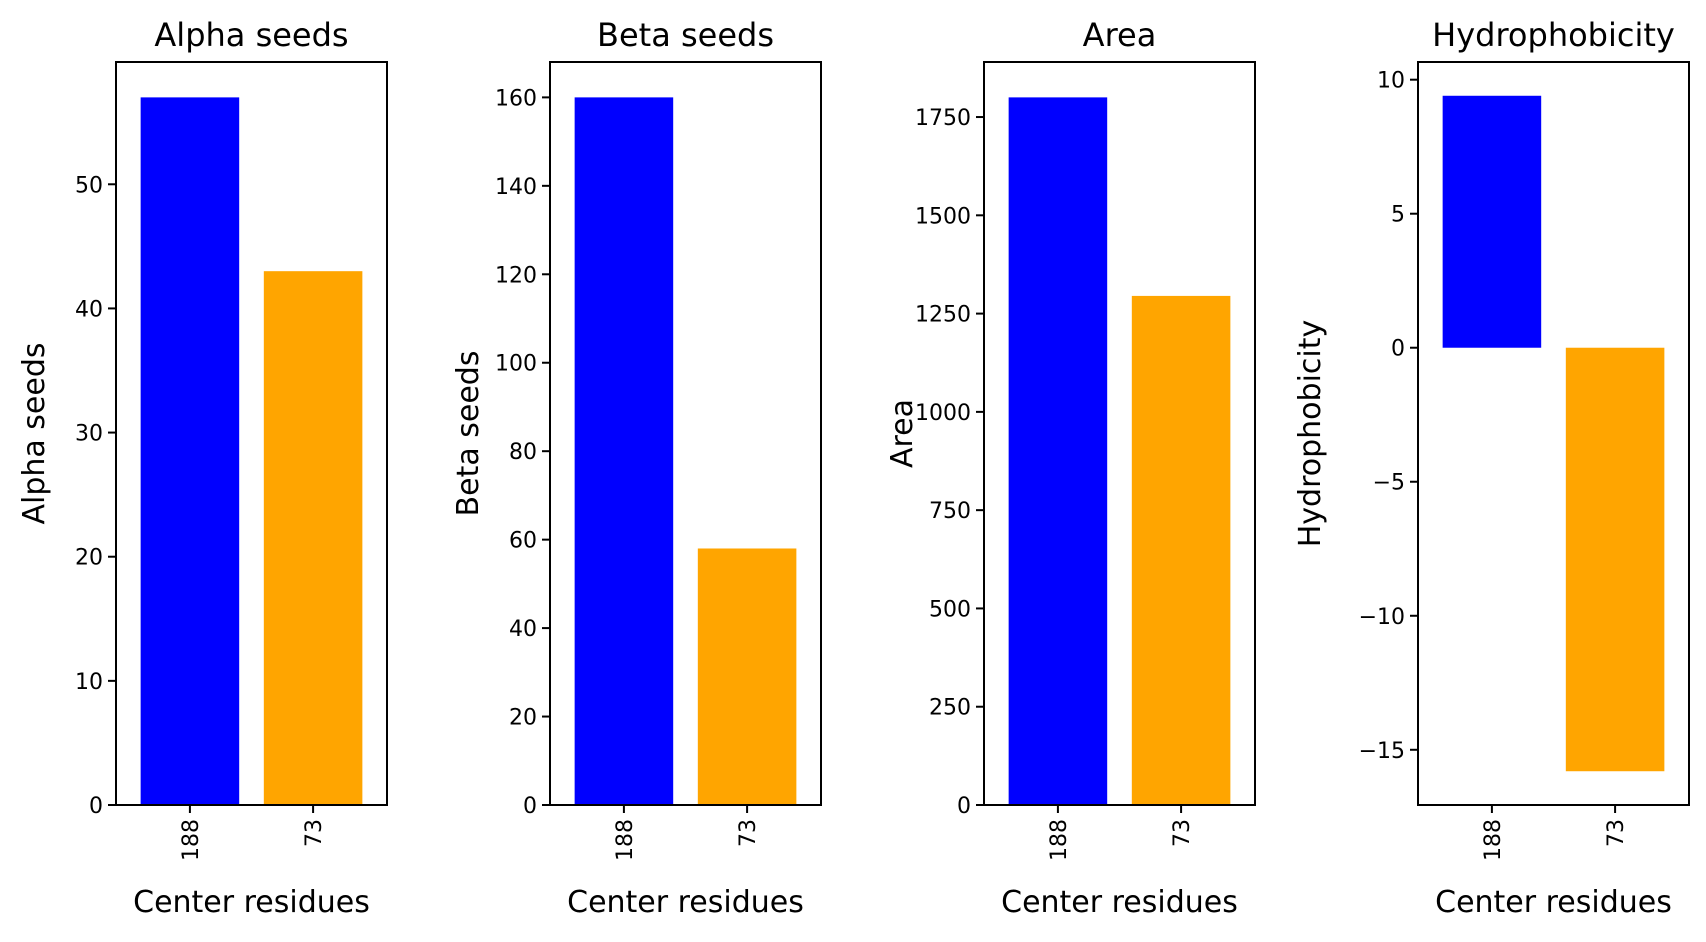 This screenshot has height=942, width=1706. What do you see at coordinates (1389, 483) in the screenshot?
I see `y-tick-label: −5` at bounding box center [1389, 483].